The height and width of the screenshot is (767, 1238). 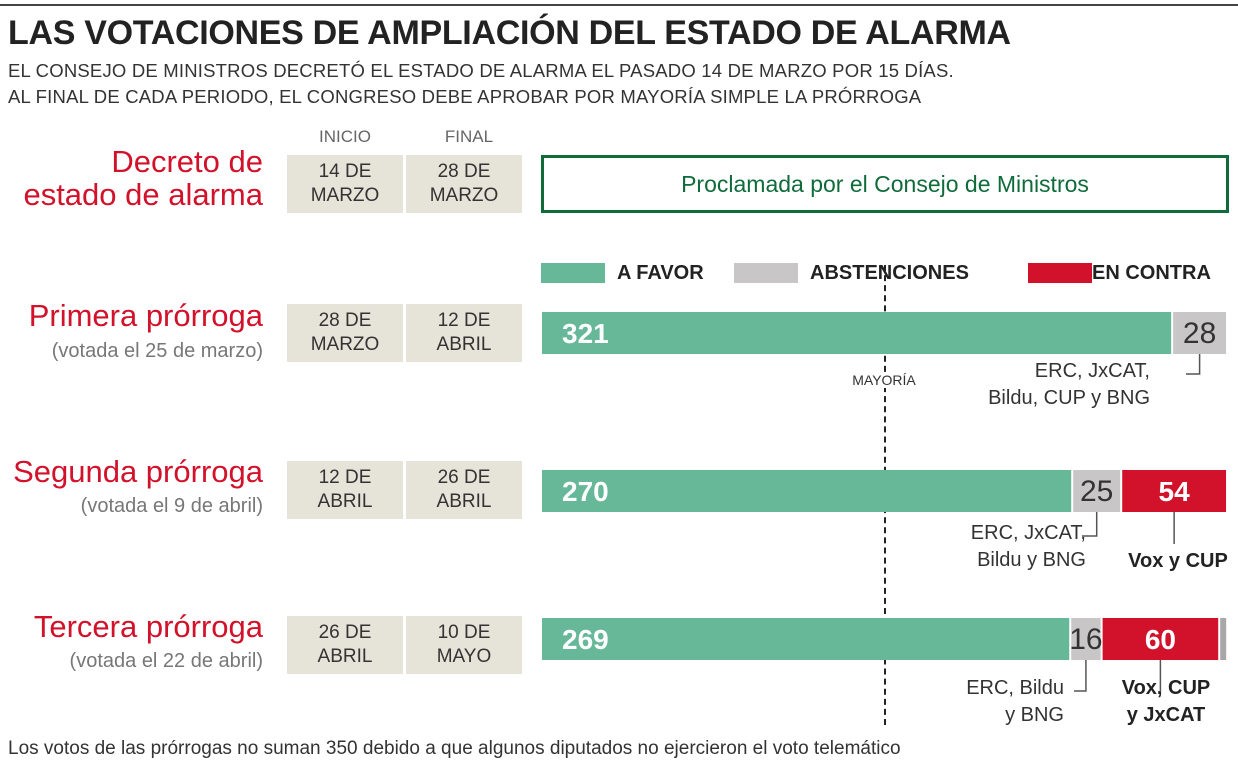 What do you see at coordinates (464, 656) in the screenshot?
I see `row-3-end-line-2: MAYO` at bounding box center [464, 656].